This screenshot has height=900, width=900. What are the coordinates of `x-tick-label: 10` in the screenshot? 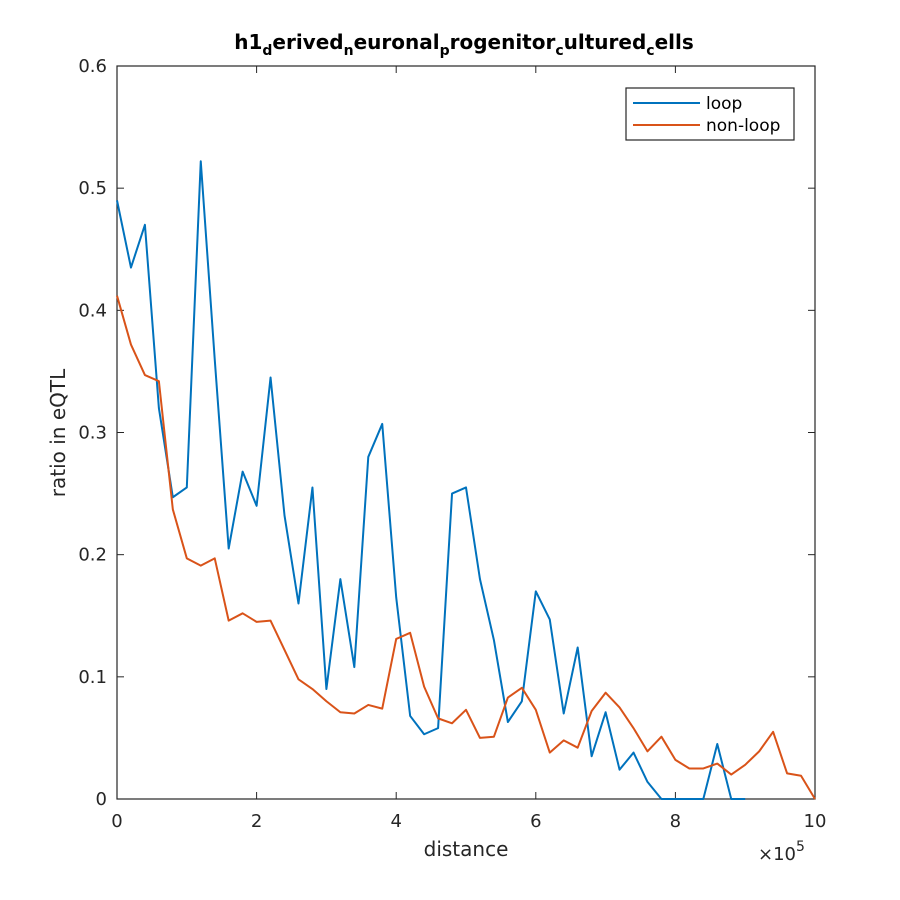 It's located at (815, 821).